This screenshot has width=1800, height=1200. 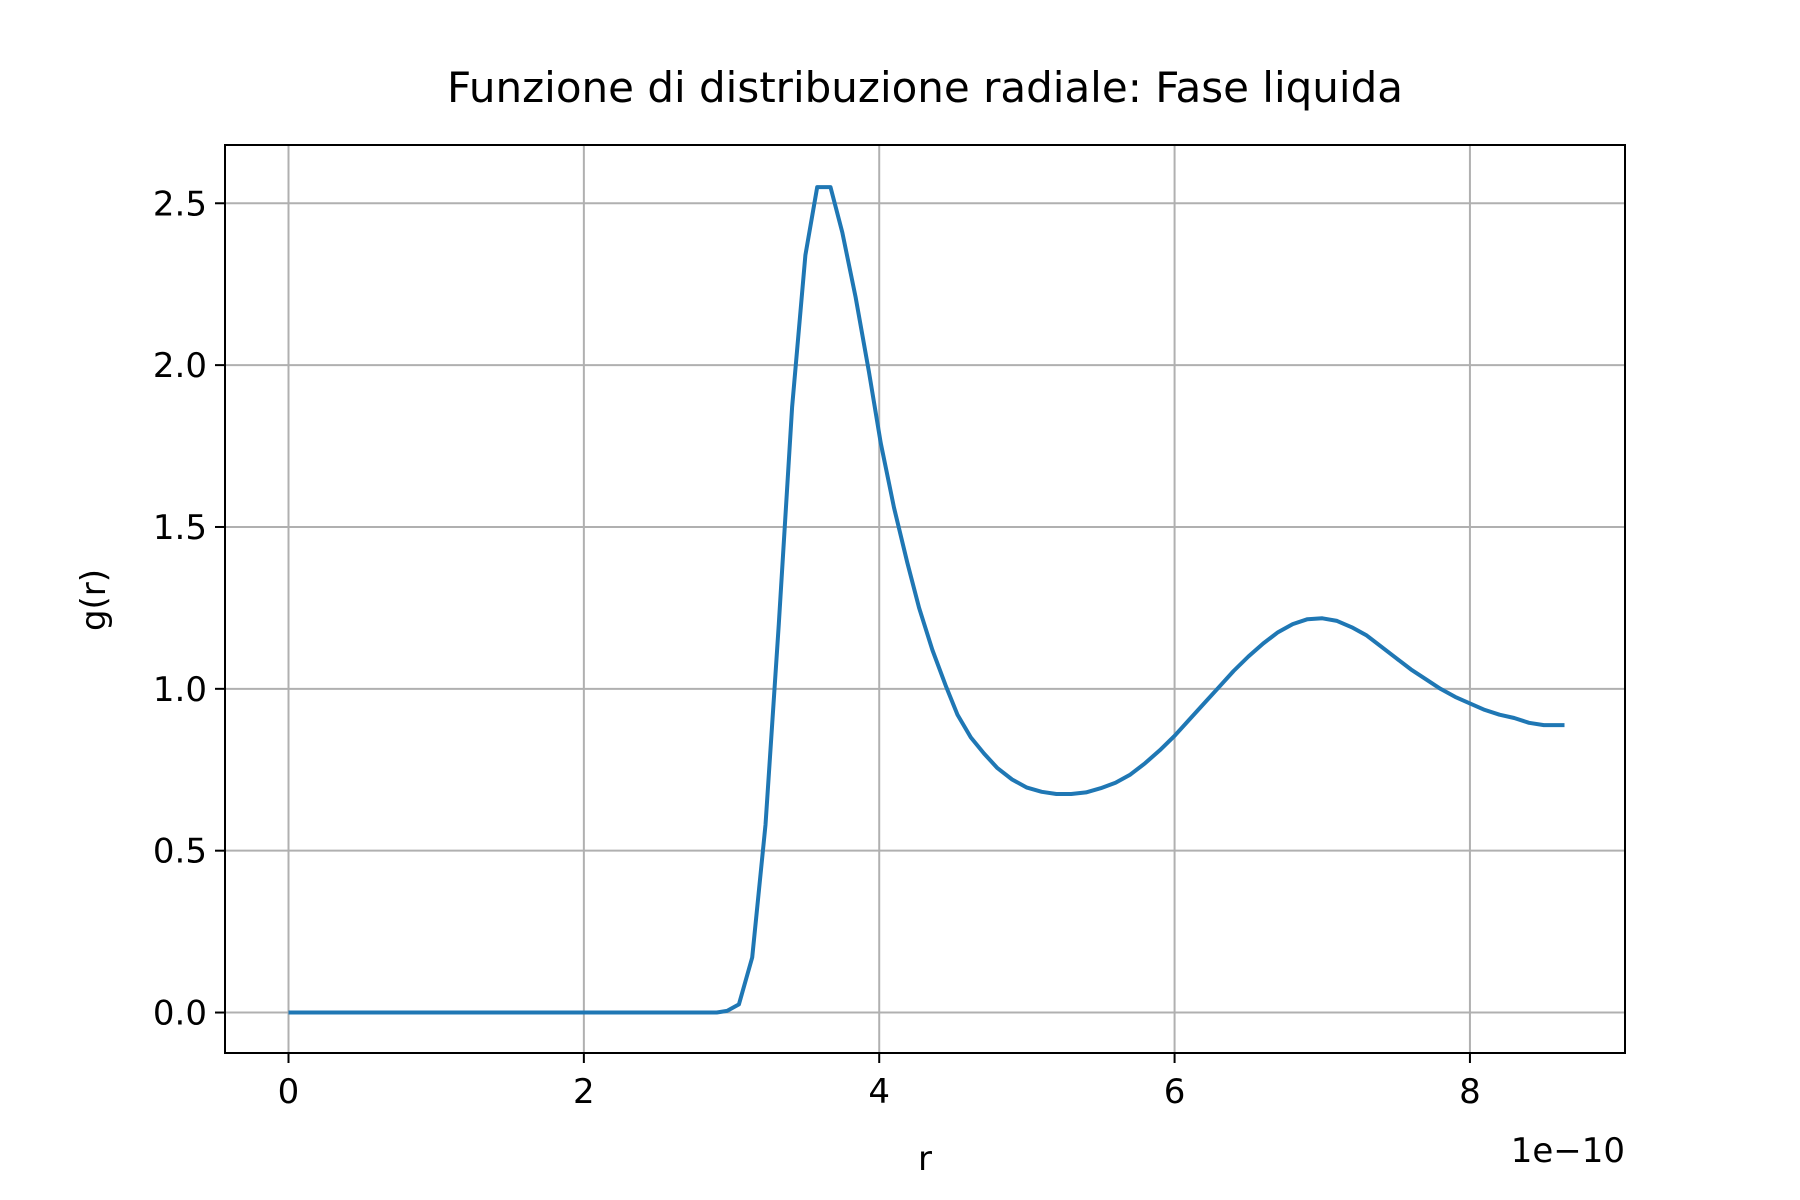 I want to click on x-axis-label: r, so click(x=925, y=1159).